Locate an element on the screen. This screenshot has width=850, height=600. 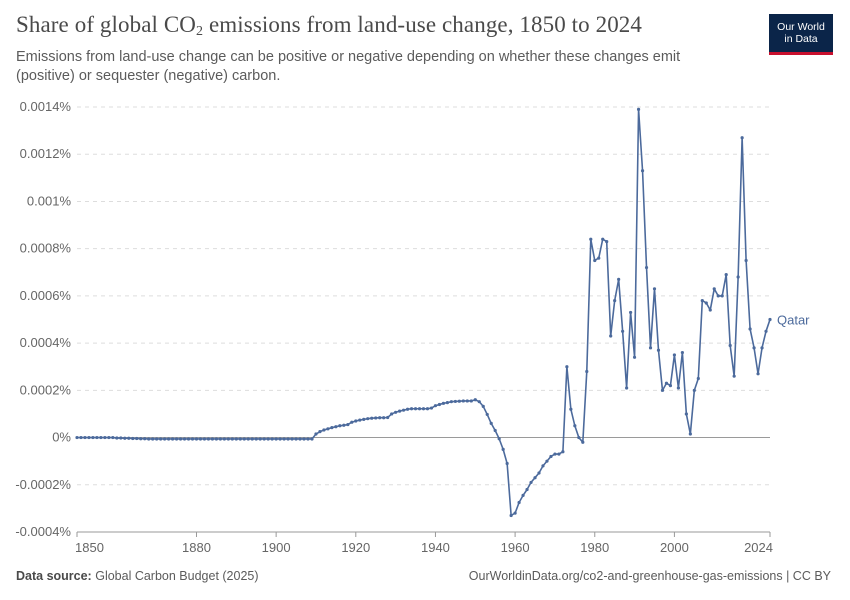
y-tick-label: 0.0008% is located at coordinates (46, 248).